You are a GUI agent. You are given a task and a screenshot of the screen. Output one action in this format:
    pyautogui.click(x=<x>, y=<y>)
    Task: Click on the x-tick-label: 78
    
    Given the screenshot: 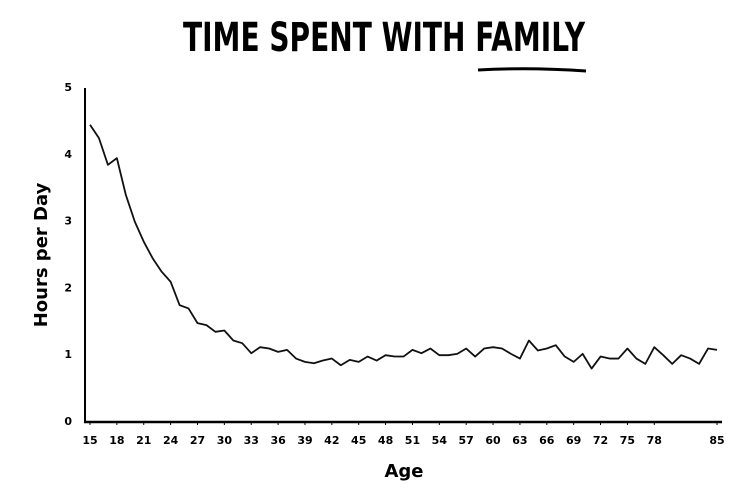 What is the action you would take?
    pyautogui.click(x=654, y=440)
    